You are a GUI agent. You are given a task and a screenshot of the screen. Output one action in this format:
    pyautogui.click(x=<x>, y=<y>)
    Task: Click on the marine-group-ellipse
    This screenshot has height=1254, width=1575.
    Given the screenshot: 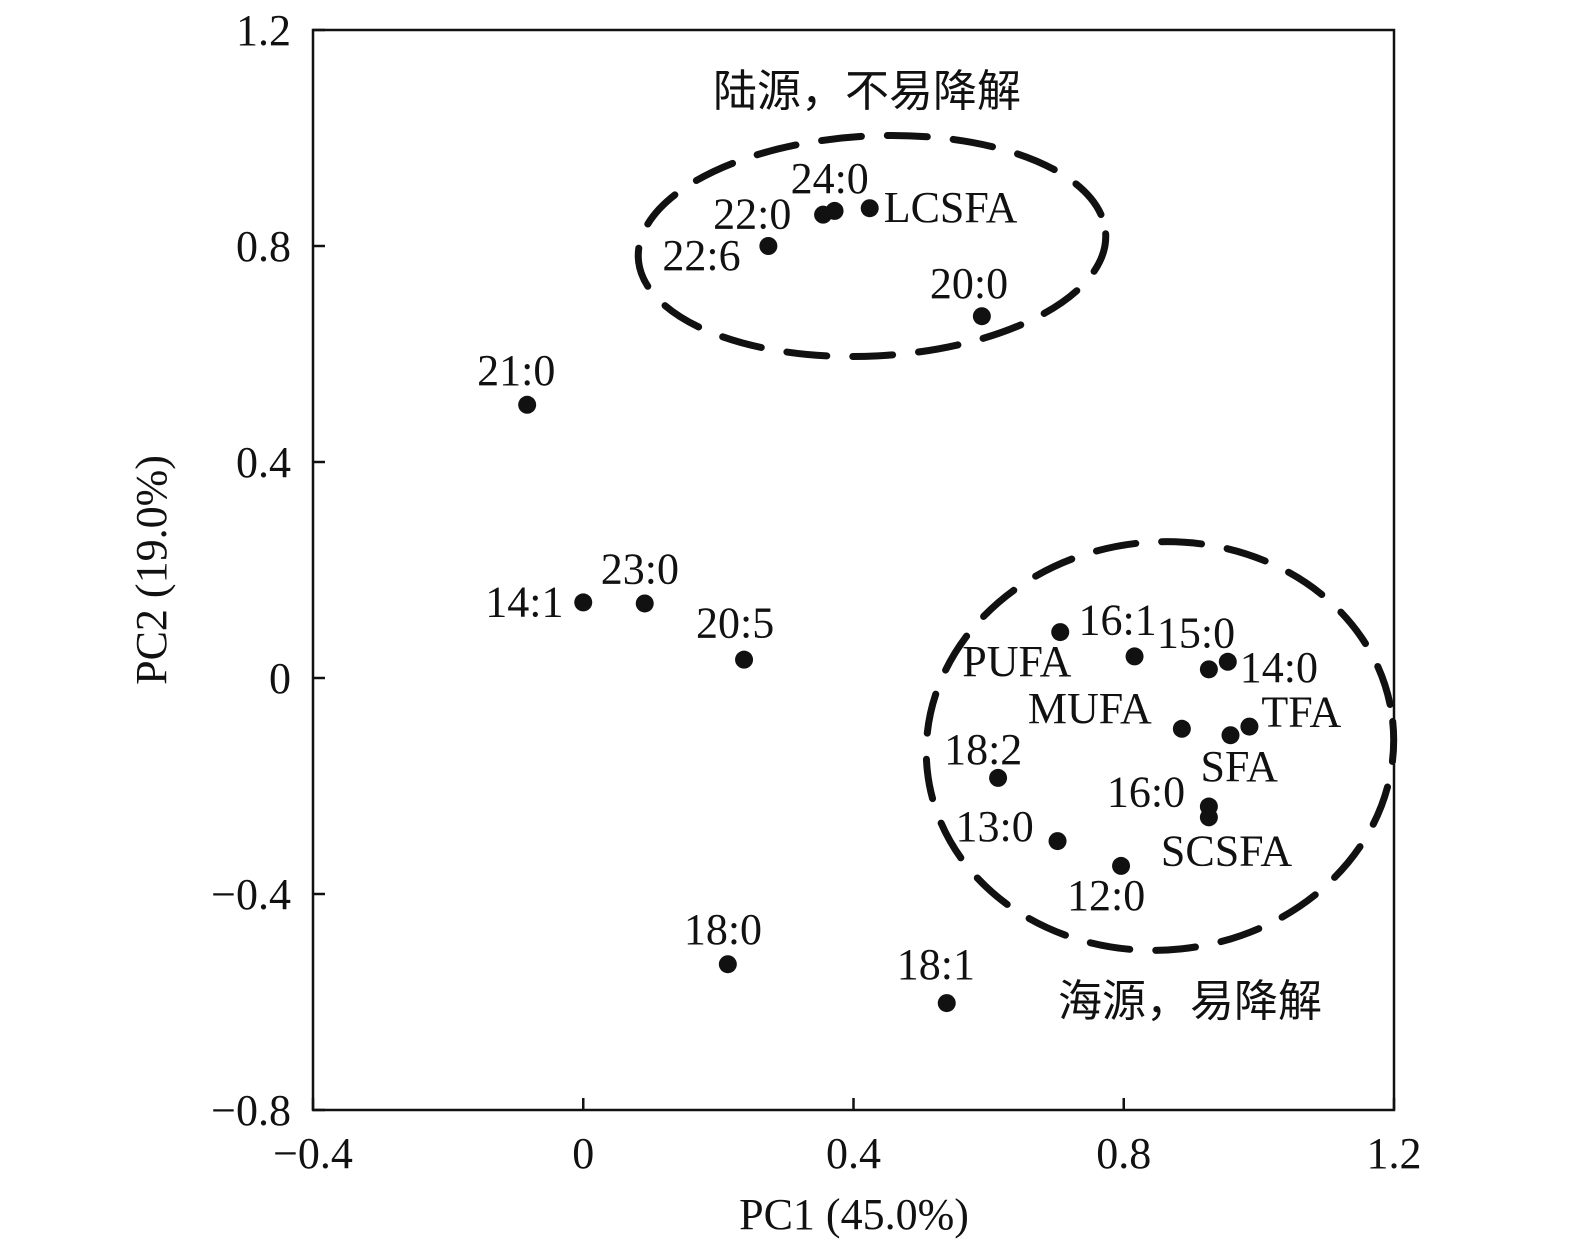 What is the action you would take?
    pyautogui.click(x=1160, y=746)
    